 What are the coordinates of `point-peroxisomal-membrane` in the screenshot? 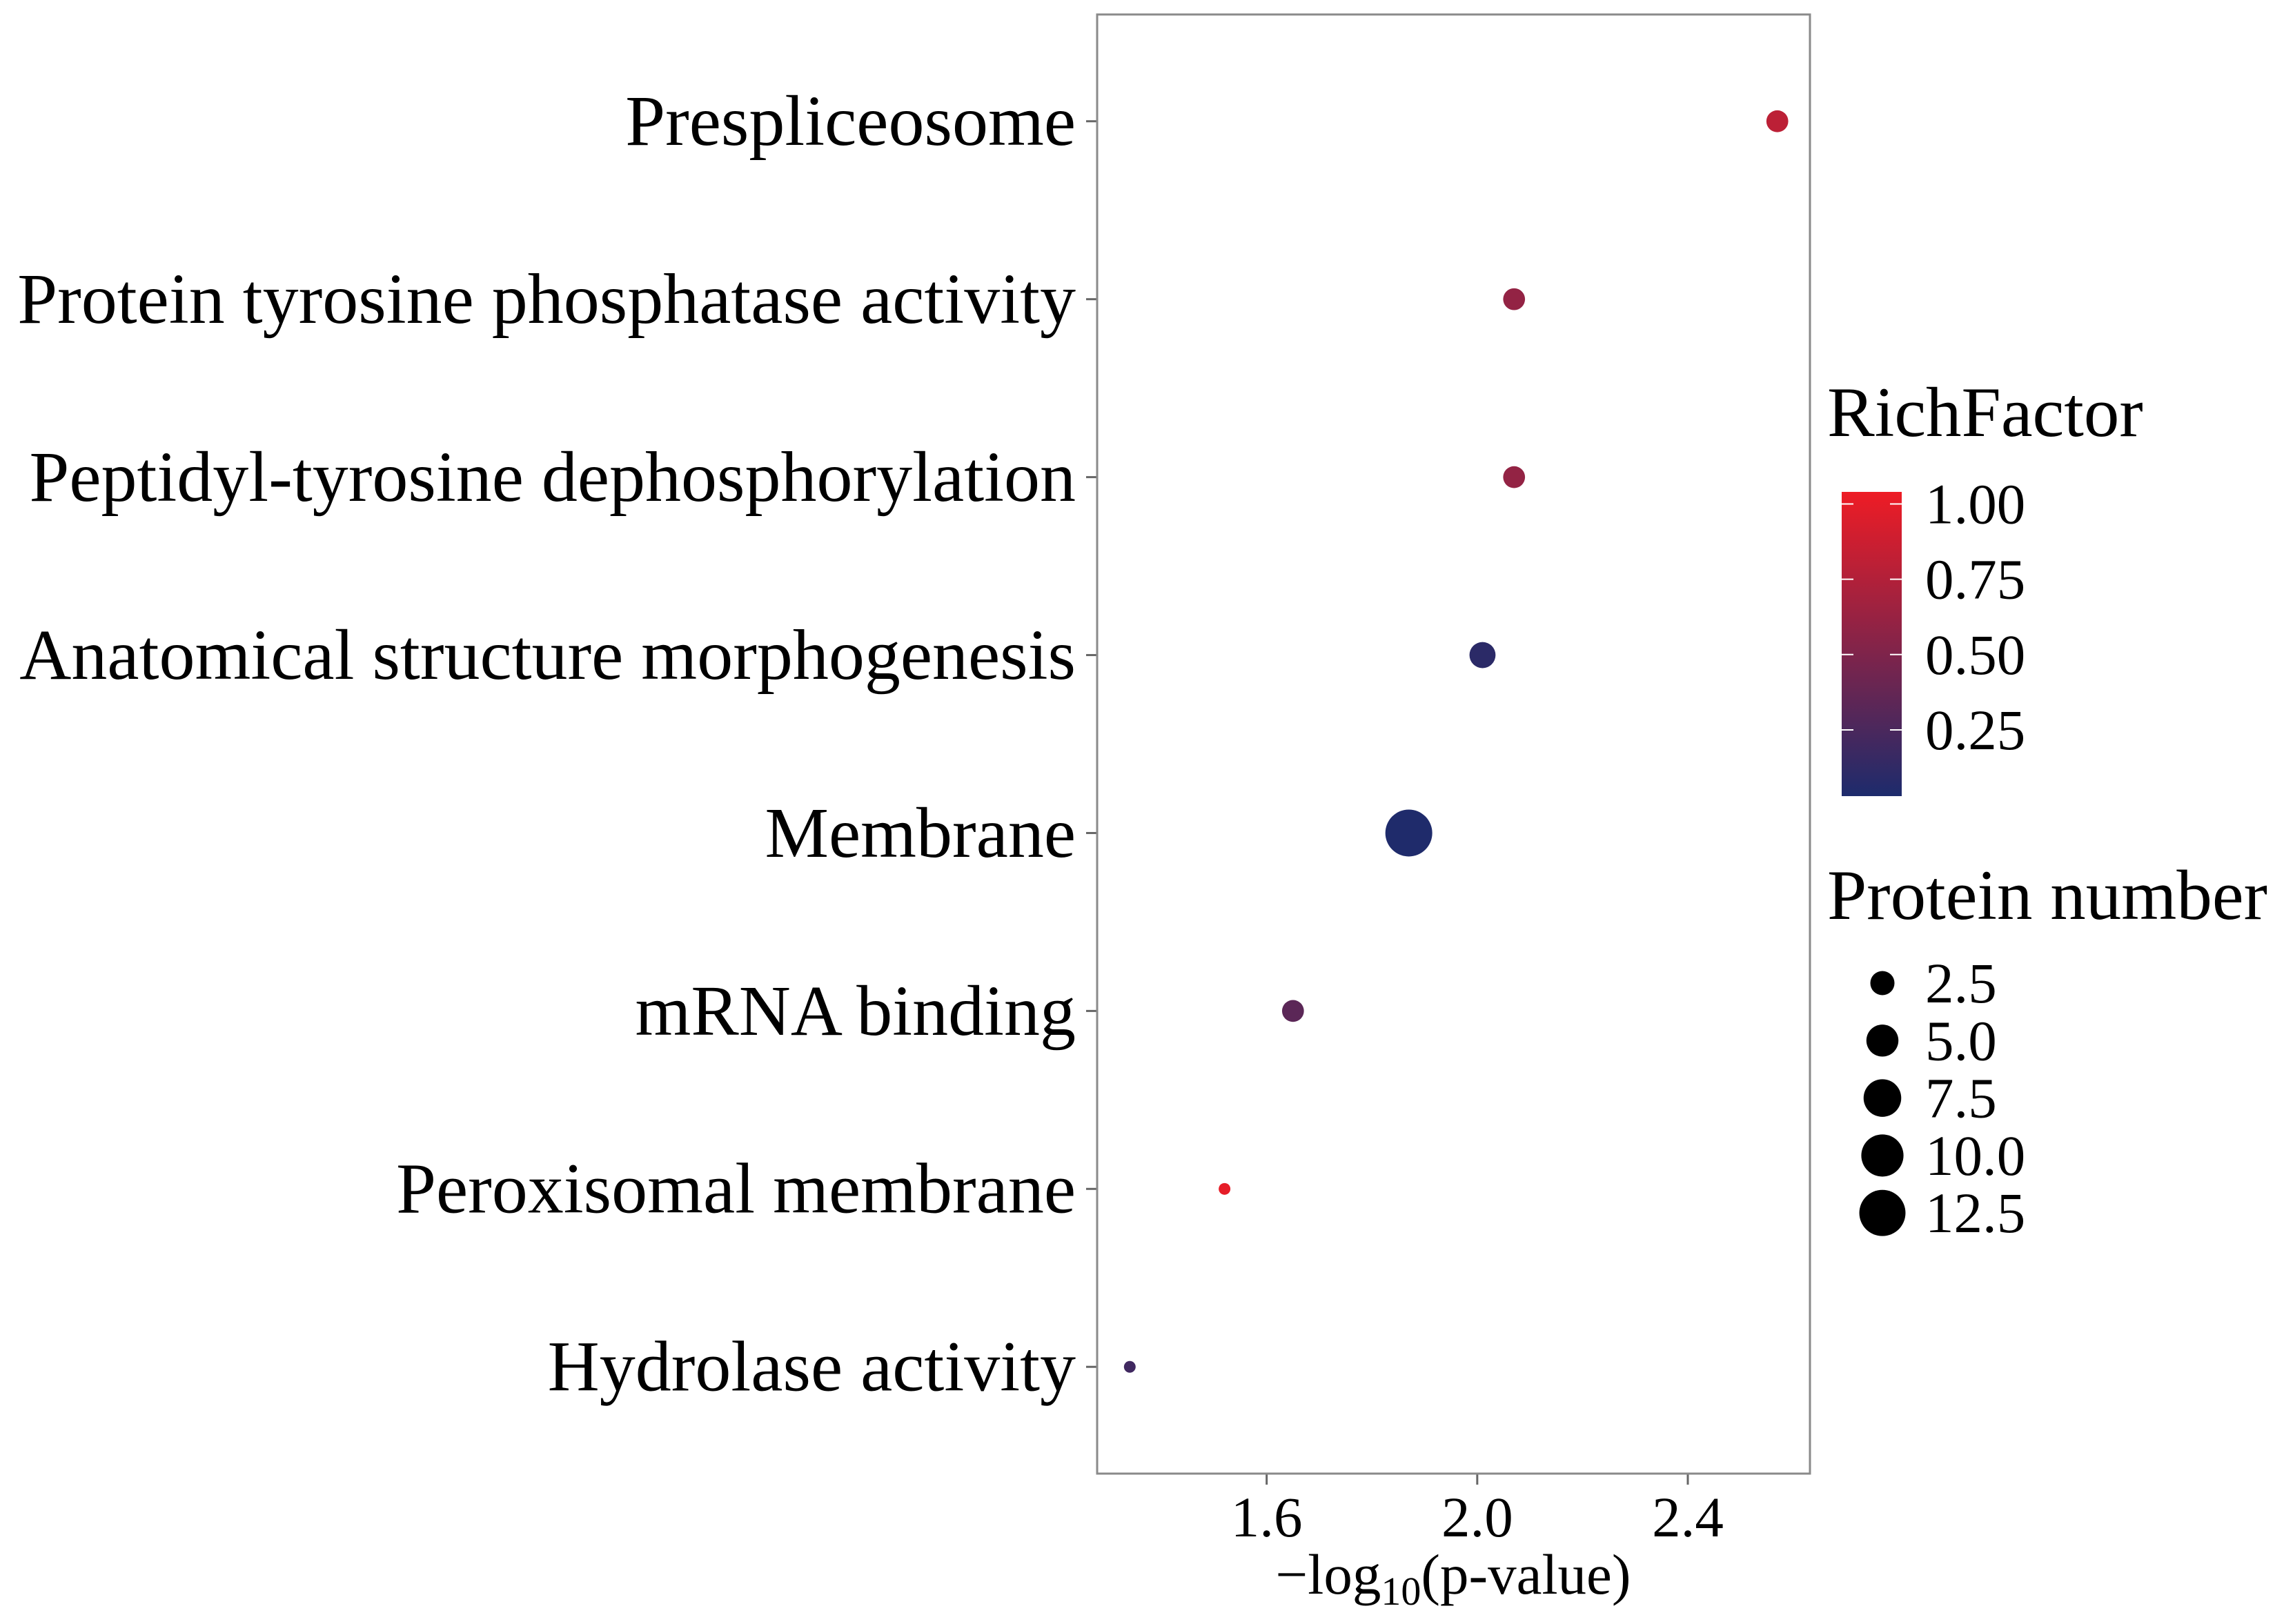 It's located at (1225, 1188).